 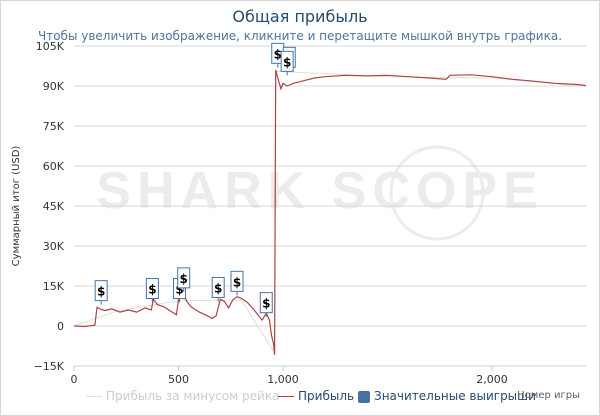 What do you see at coordinates (54, 286) in the screenshot?
I see `y-tick-label: 15K` at bounding box center [54, 286].